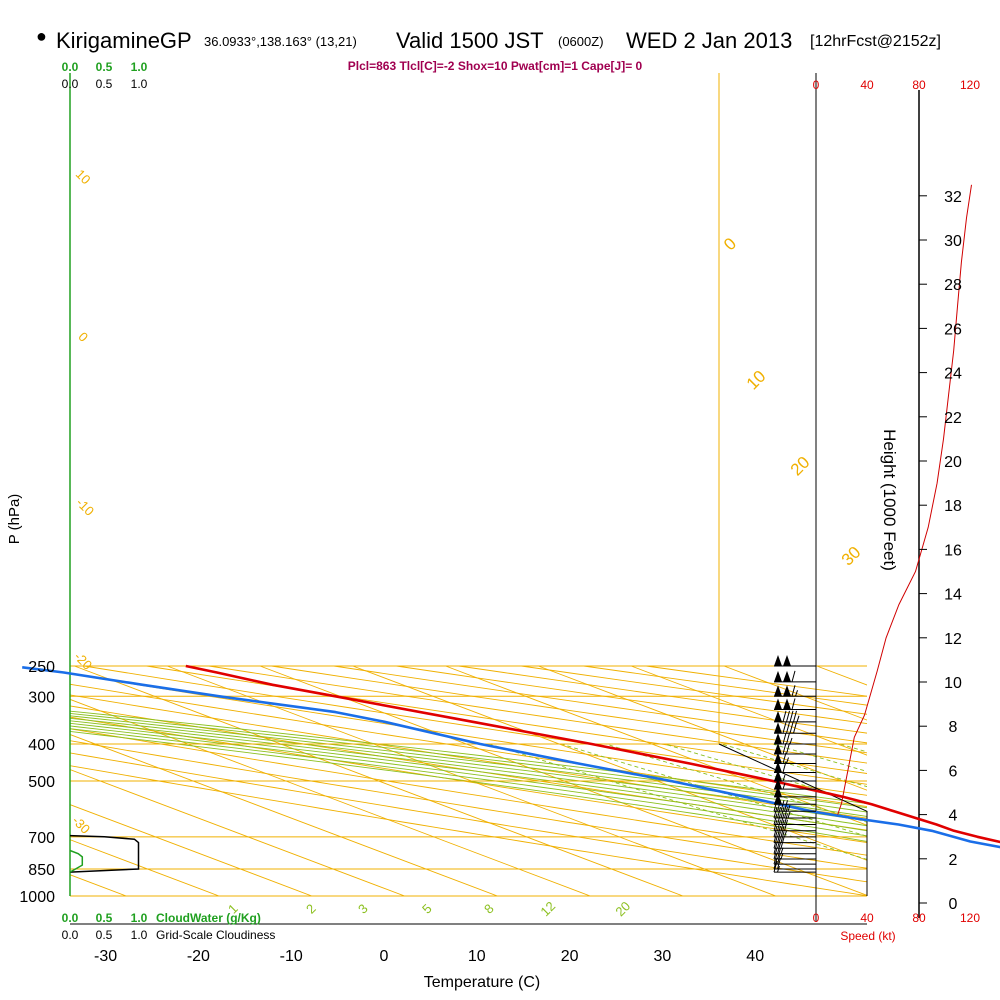 This screenshot has width=1000, height=1000. I want to click on pressure-tick-label: 500, so click(41, 782).